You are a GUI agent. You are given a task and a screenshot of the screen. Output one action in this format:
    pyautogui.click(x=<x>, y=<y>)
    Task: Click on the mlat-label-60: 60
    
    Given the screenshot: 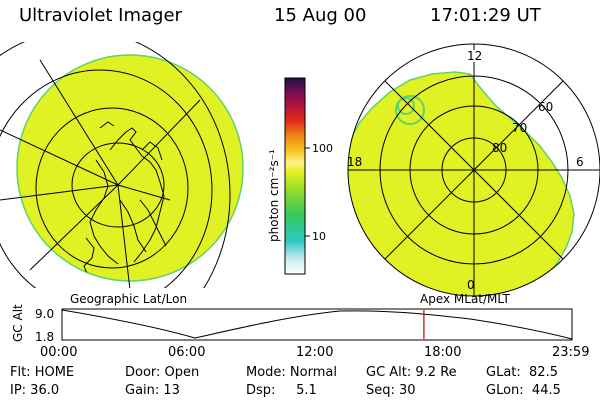 What is the action you would take?
    pyautogui.click(x=545, y=107)
    